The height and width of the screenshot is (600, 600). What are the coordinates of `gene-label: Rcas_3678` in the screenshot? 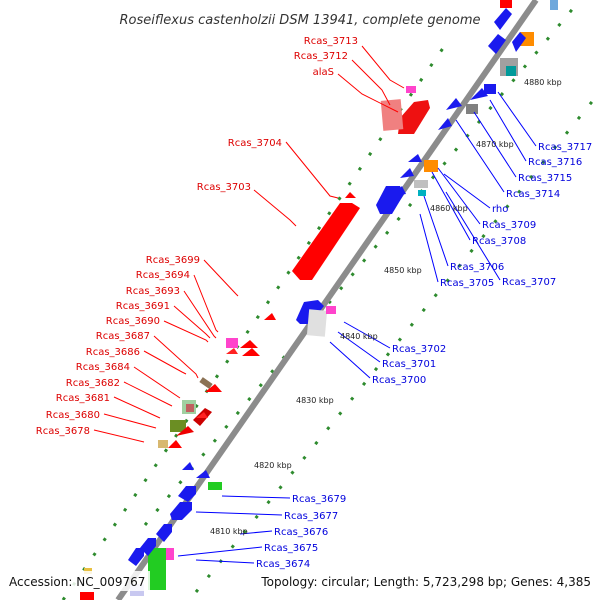 It's located at (63, 431).